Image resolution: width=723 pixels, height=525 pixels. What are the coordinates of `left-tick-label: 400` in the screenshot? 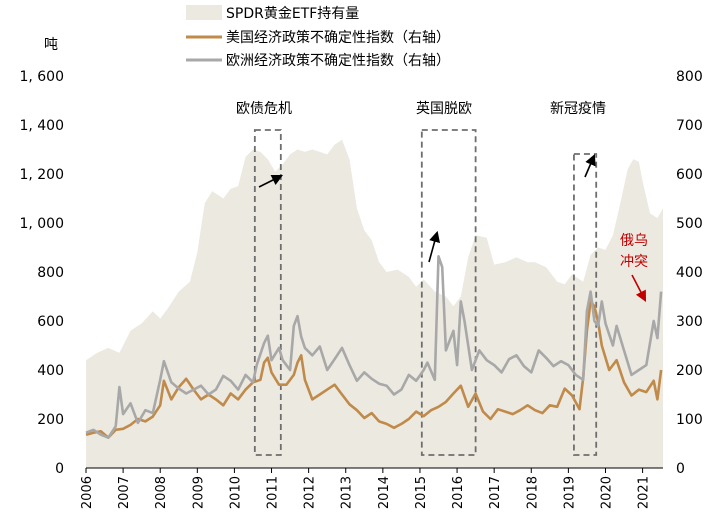 It's located at (50, 371).